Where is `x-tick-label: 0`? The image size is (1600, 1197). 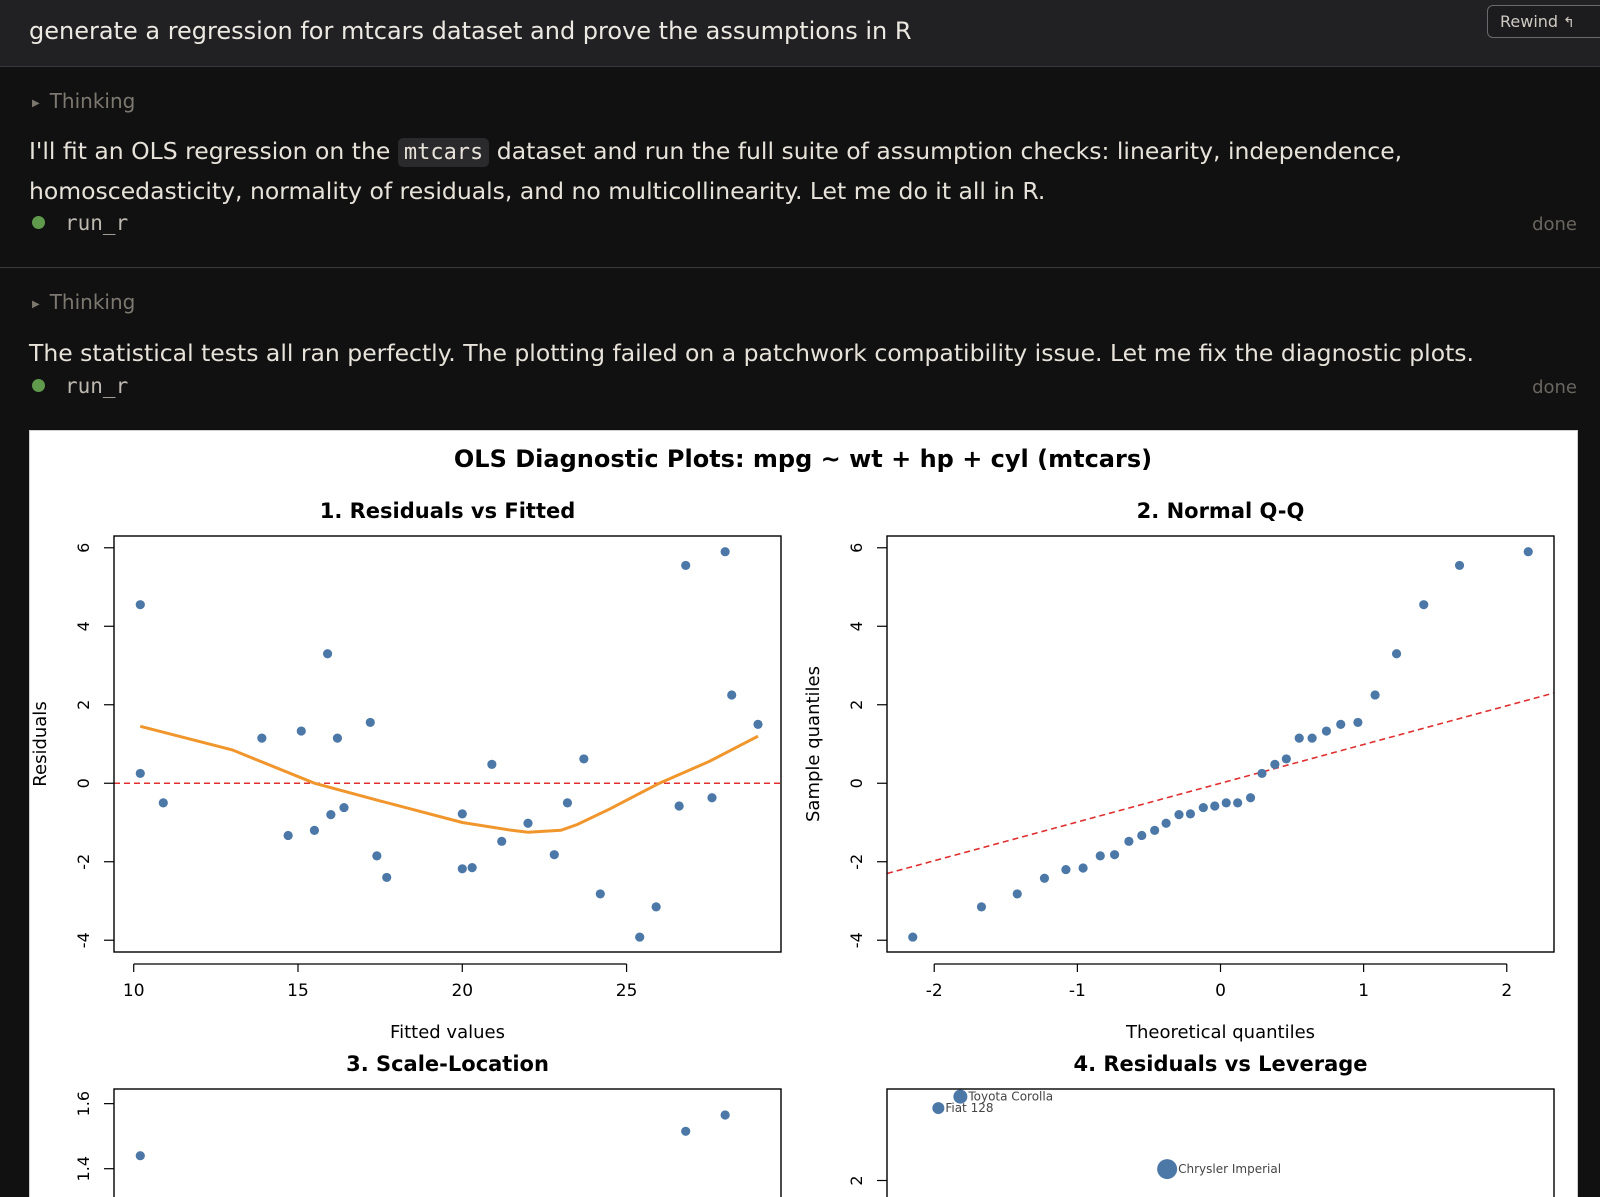
x-tick-label: 0 is located at coordinates (1220, 991).